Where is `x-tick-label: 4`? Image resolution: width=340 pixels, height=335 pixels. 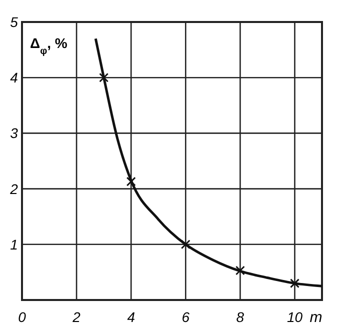 x-tick-label: 4 is located at coordinates (131, 317).